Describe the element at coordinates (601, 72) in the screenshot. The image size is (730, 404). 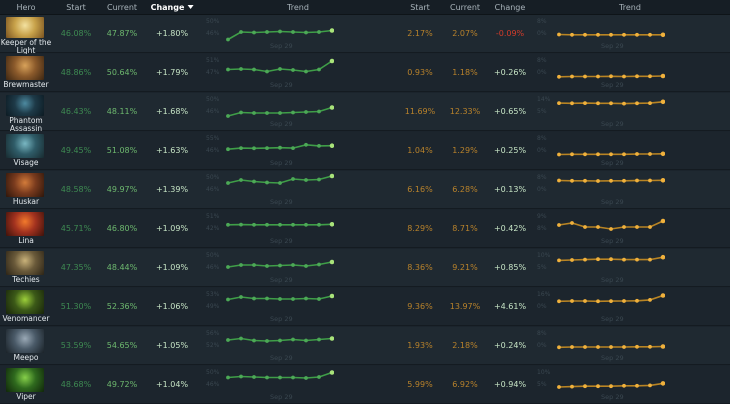
I see `pick-rate-trend-chart: 8% 0% Sep 29` at that location.